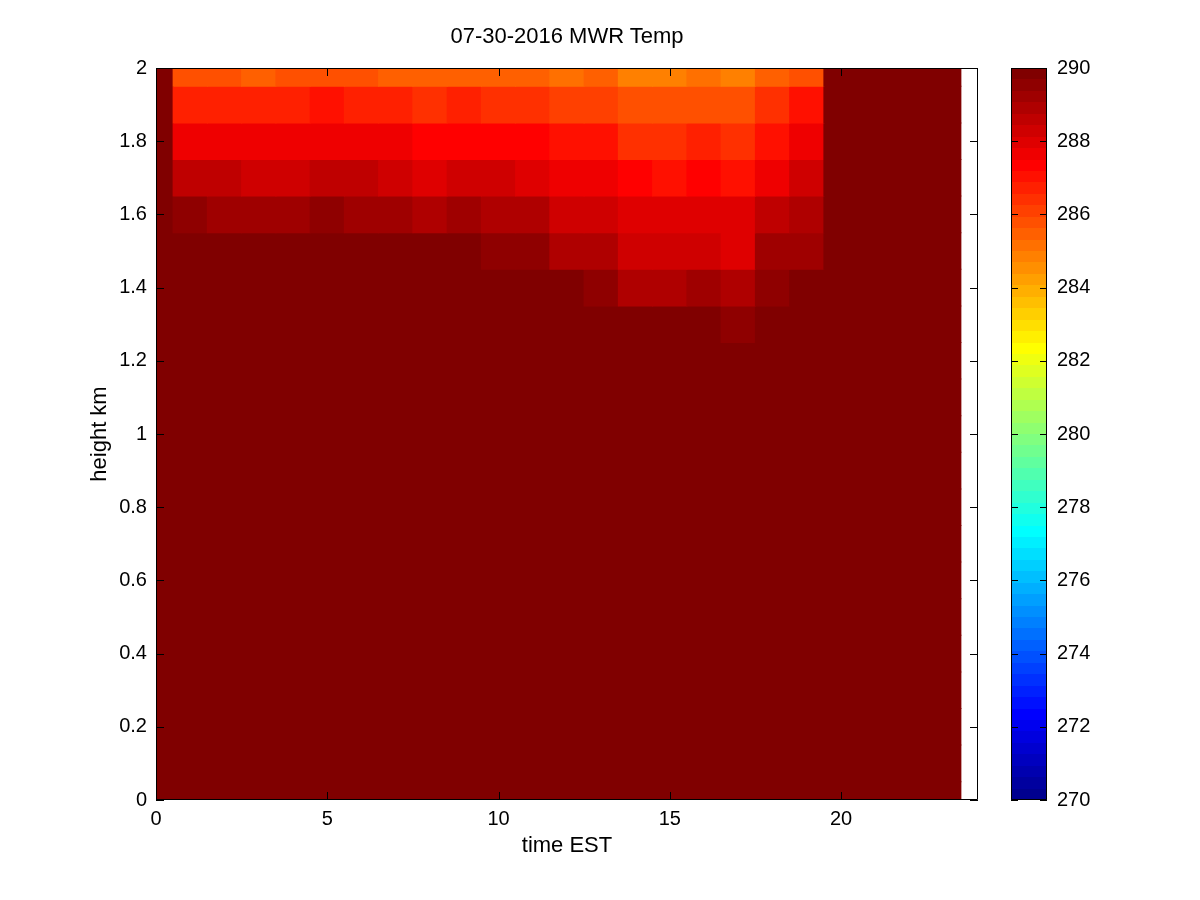 This screenshot has height=900, width=1200. Describe the element at coordinates (841, 817) in the screenshot. I see `x-tick-label: 20` at that location.